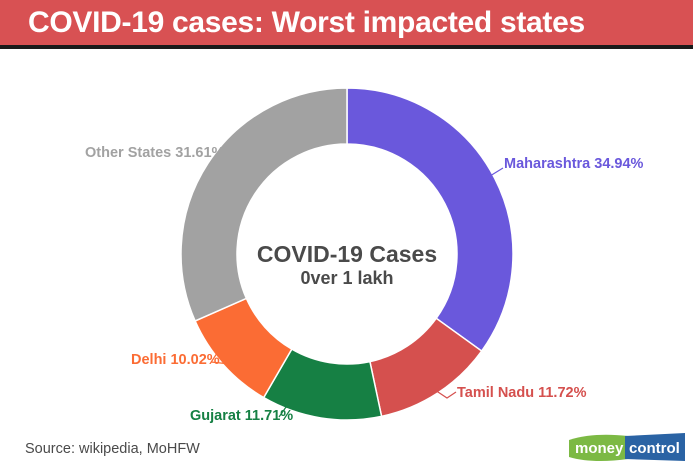 The height and width of the screenshot is (476, 693). I want to click on leader-line-other-states, so click(267, 160).